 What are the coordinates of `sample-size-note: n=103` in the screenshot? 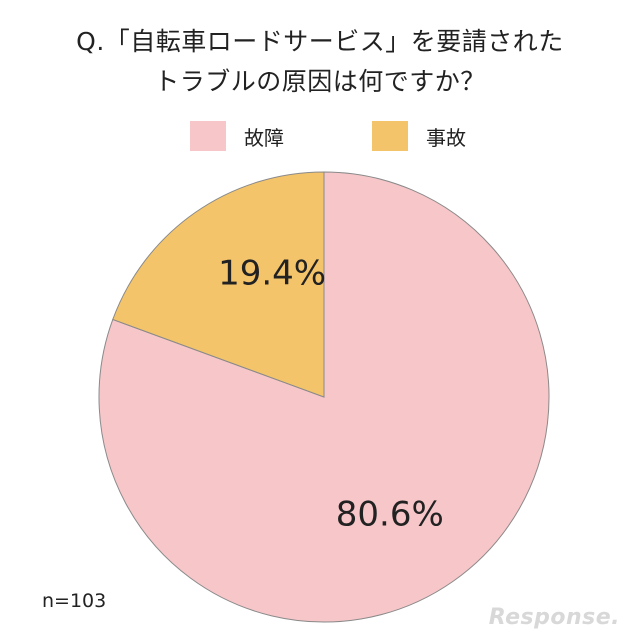 It's located at (74, 601).